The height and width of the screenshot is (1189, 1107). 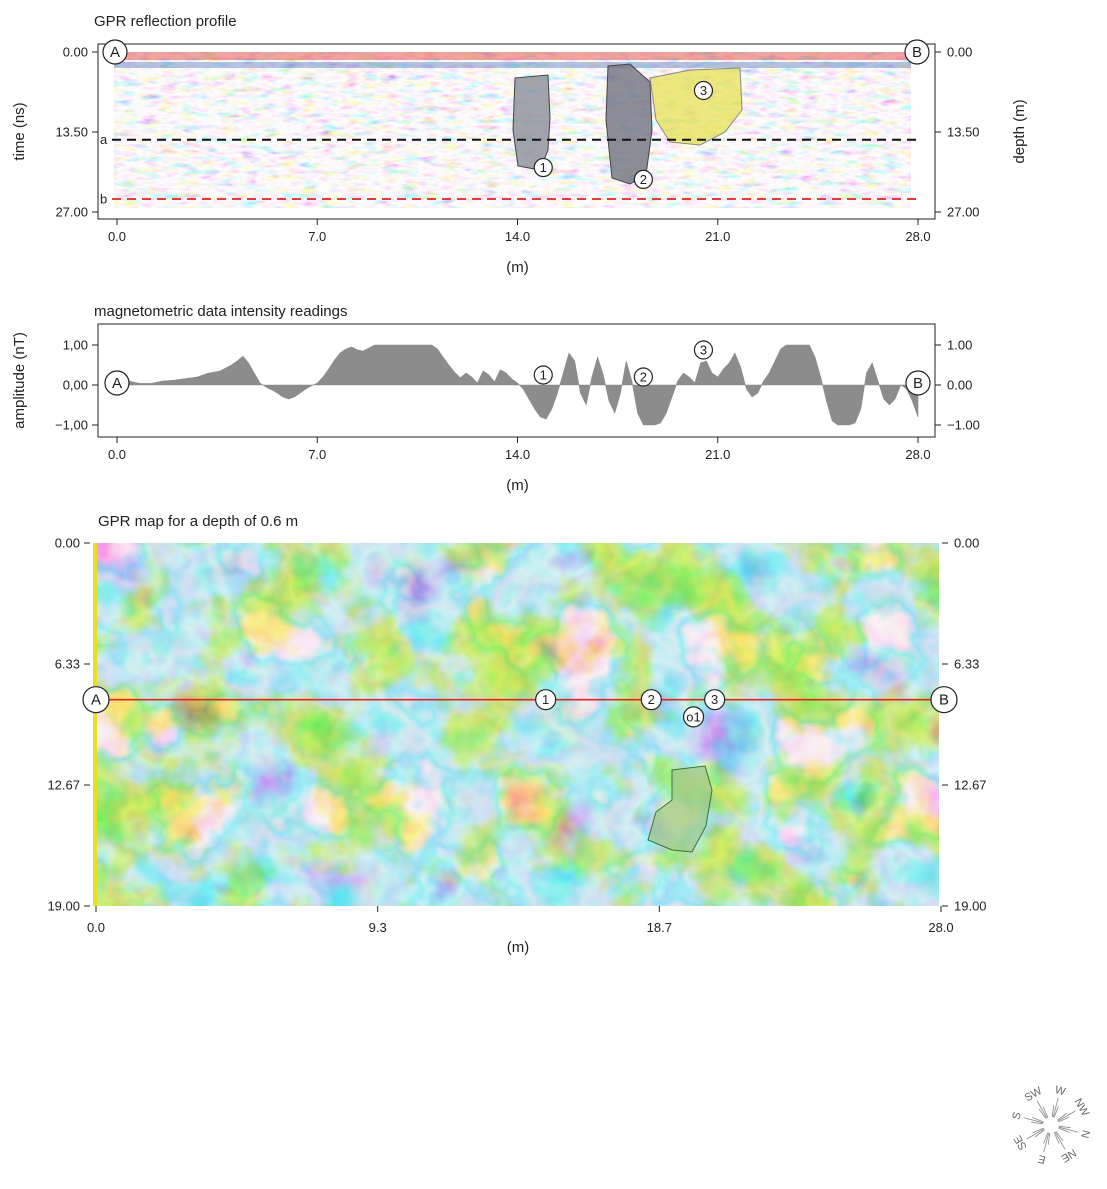 I want to click on compass-label-w: W, so click(x=1060, y=1091).